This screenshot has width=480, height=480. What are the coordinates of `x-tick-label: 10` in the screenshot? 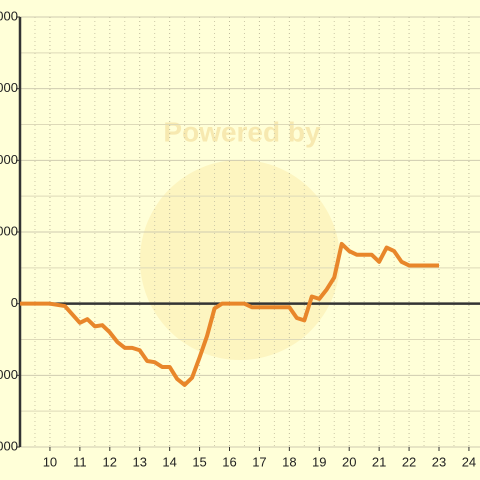 It's located at (50, 461).